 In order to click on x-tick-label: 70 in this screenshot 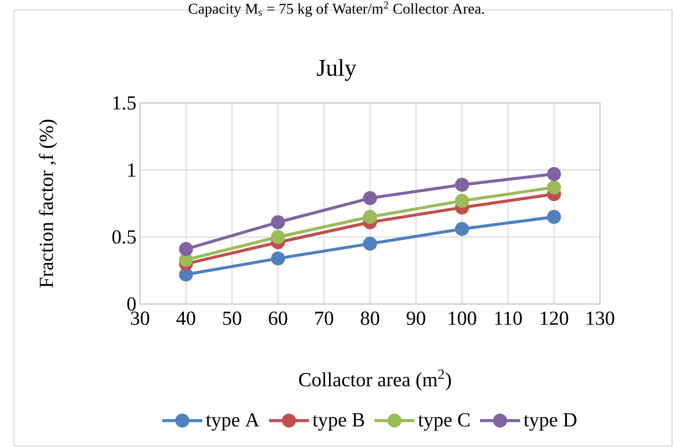, I will do `click(324, 318)`.